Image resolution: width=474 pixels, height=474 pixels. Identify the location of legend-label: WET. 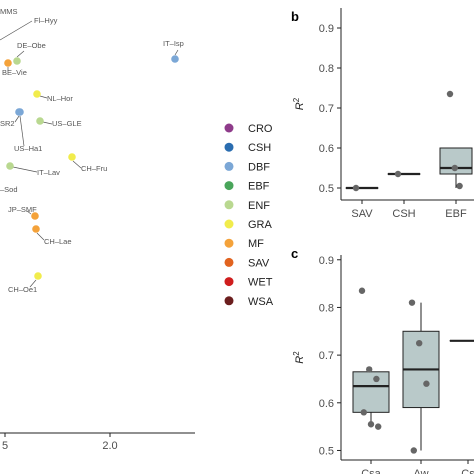
(260, 283).